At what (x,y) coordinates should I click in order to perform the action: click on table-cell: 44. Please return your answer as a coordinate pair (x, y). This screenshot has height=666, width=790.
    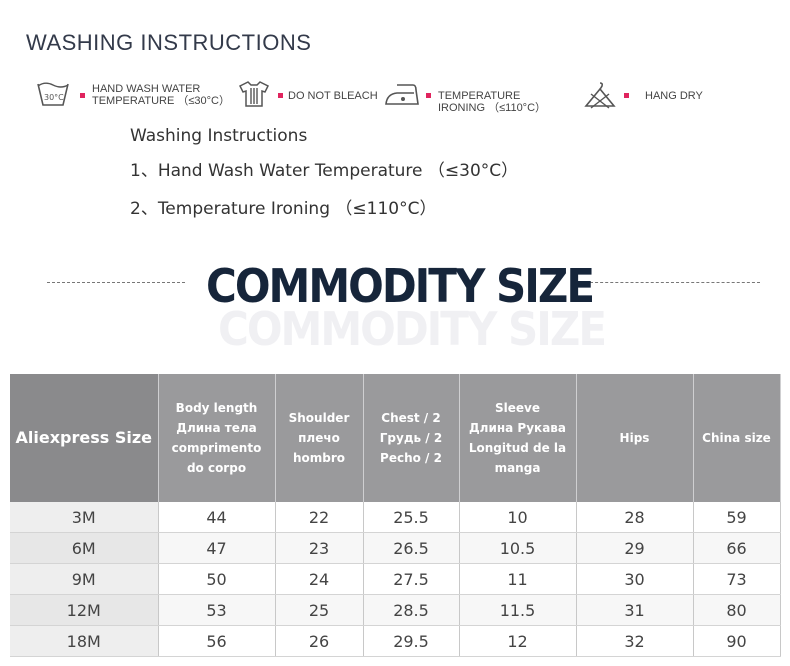
    Looking at the image, I should click on (217, 517).